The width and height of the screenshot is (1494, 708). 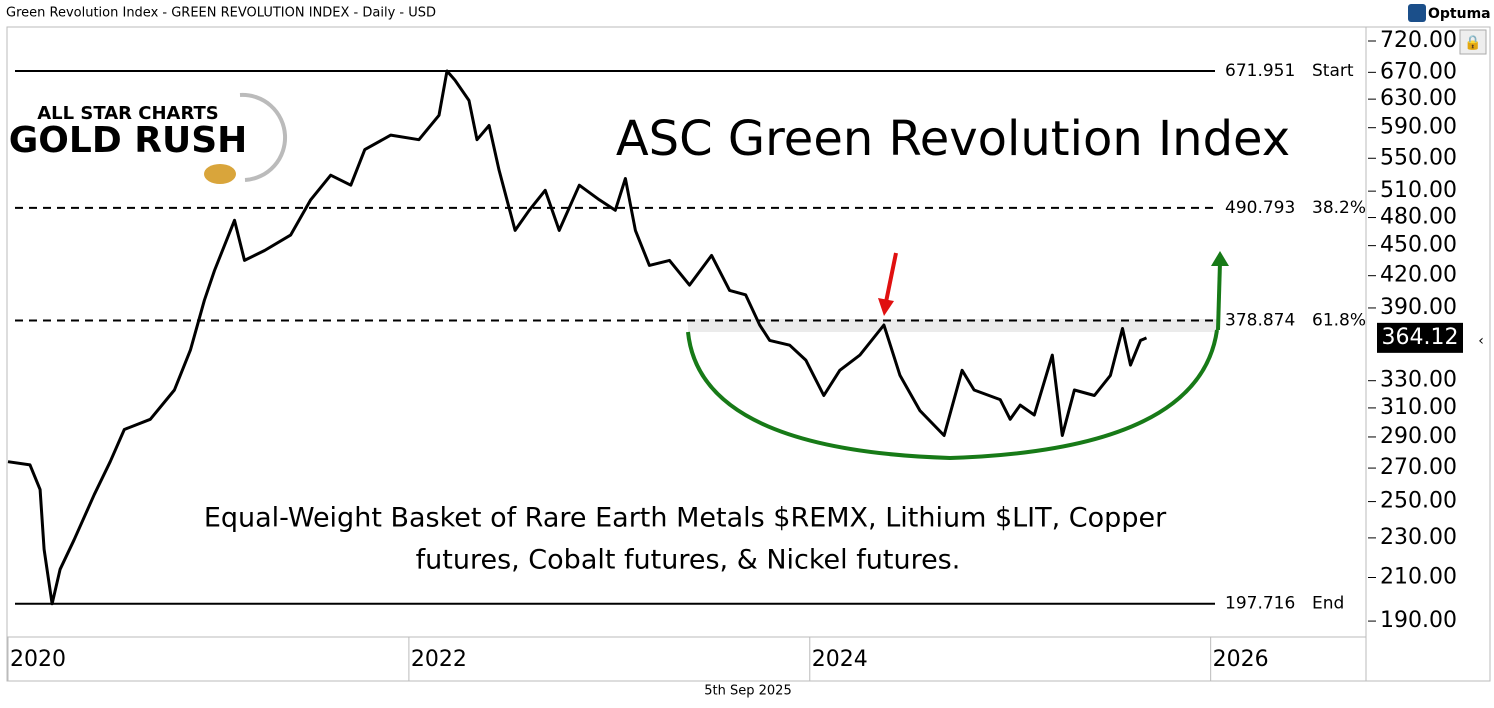 I want to click on red-arrowhead, so click(x=886, y=307).